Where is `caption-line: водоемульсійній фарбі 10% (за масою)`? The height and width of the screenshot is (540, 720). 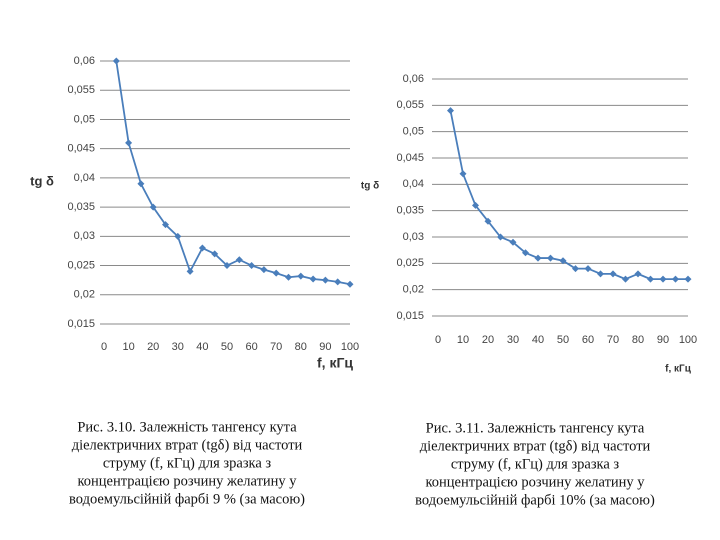 caption-line: водоемульсійній фарбі 10% (за масою) is located at coordinates (535, 500).